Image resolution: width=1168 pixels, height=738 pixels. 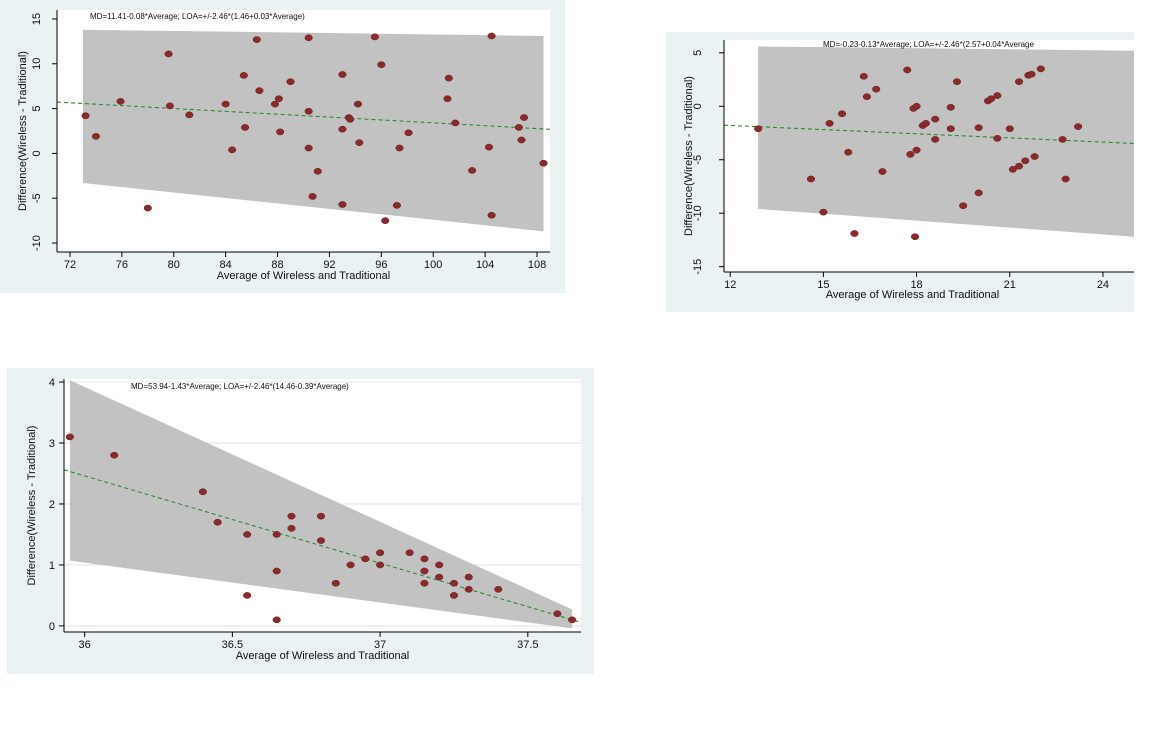 What do you see at coordinates (380, 645) in the screenshot?
I see `x-tick-label: 37` at bounding box center [380, 645].